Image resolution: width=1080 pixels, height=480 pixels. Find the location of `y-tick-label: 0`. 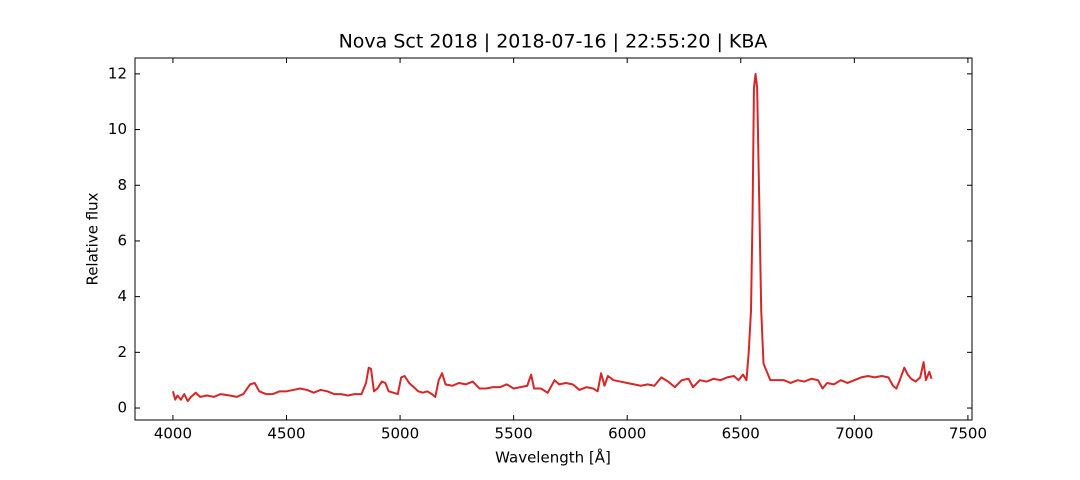

y-tick-label: 0 is located at coordinates (122, 408).